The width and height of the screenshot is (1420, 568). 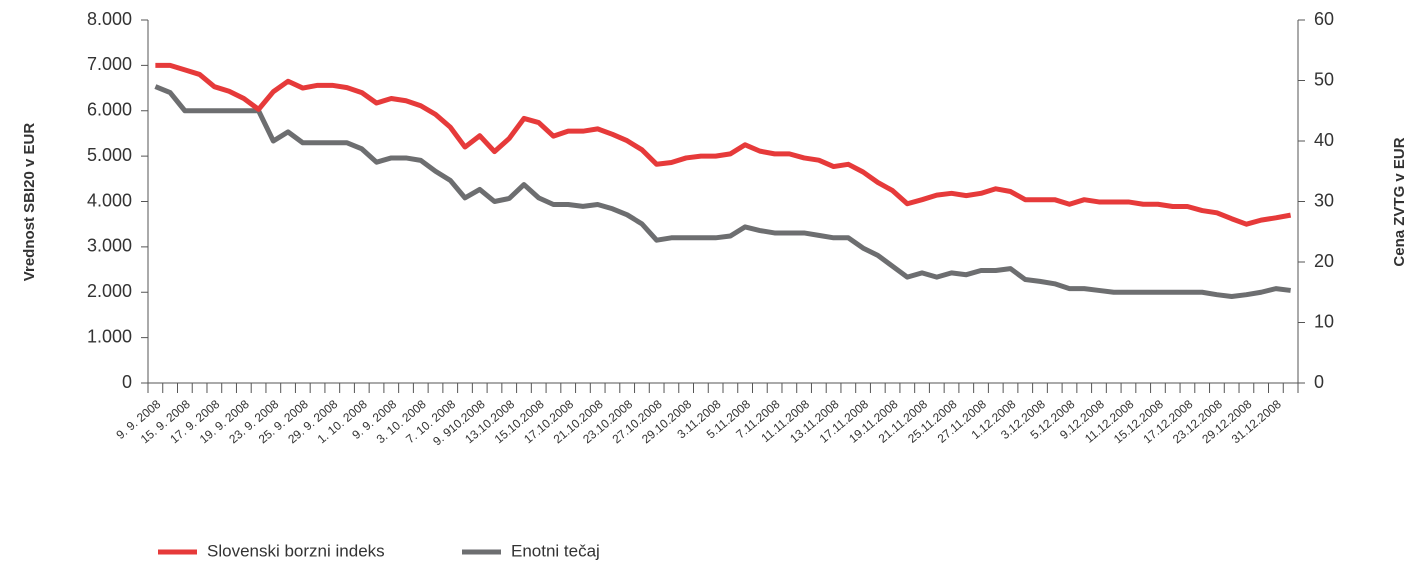 I want to click on y-tick-label: 0, so click(x=127, y=382).